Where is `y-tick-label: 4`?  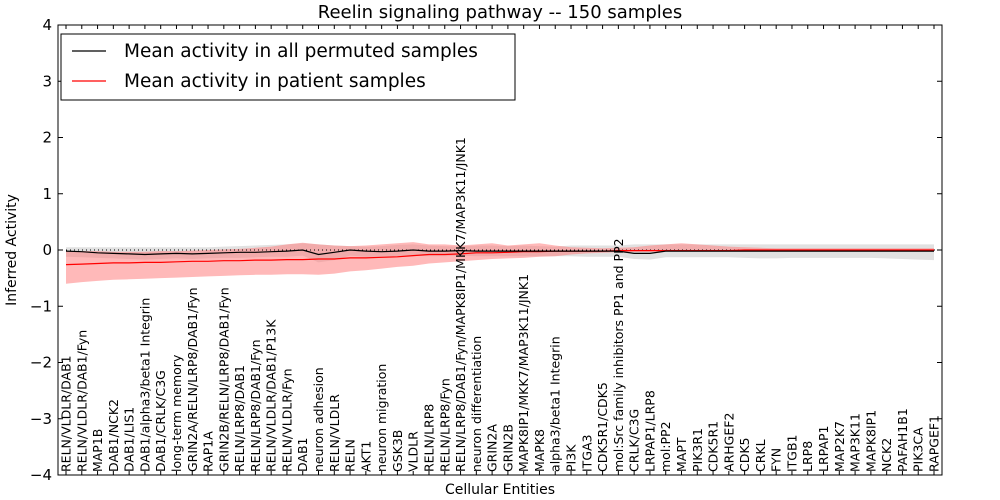 y-tick-label: 4 is located at coordinates (47, 25).